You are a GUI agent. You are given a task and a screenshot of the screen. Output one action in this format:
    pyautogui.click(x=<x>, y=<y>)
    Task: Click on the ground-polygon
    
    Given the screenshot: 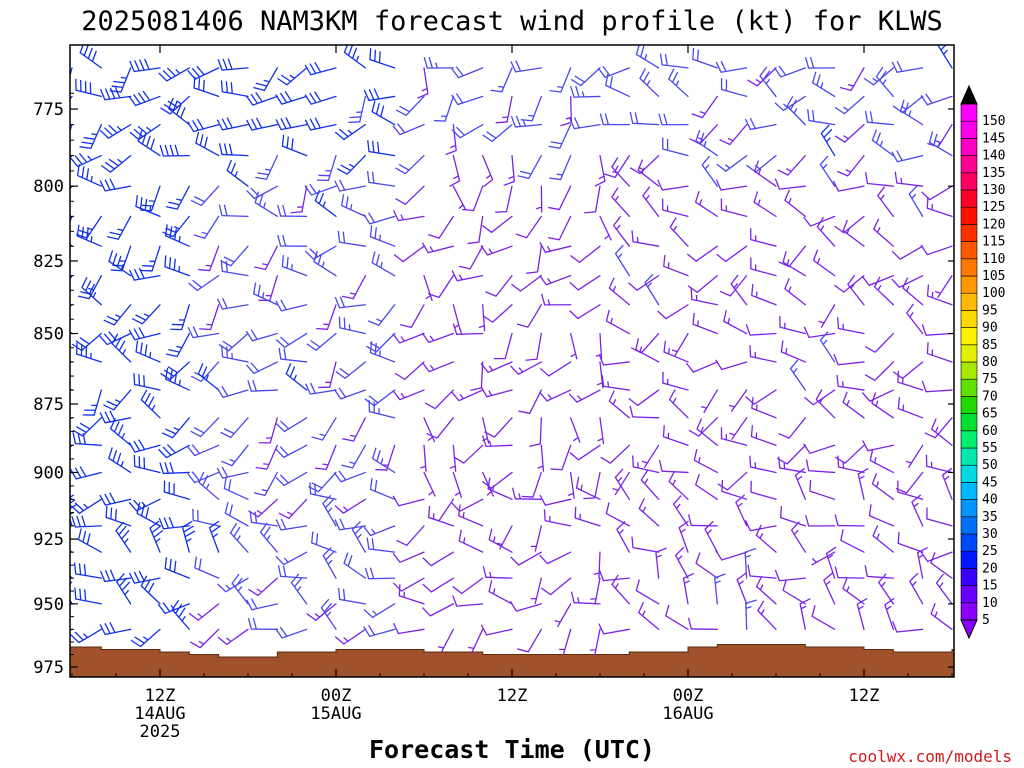 What is the action you would take?
    pyautogui.click(x=512, y=660)
    